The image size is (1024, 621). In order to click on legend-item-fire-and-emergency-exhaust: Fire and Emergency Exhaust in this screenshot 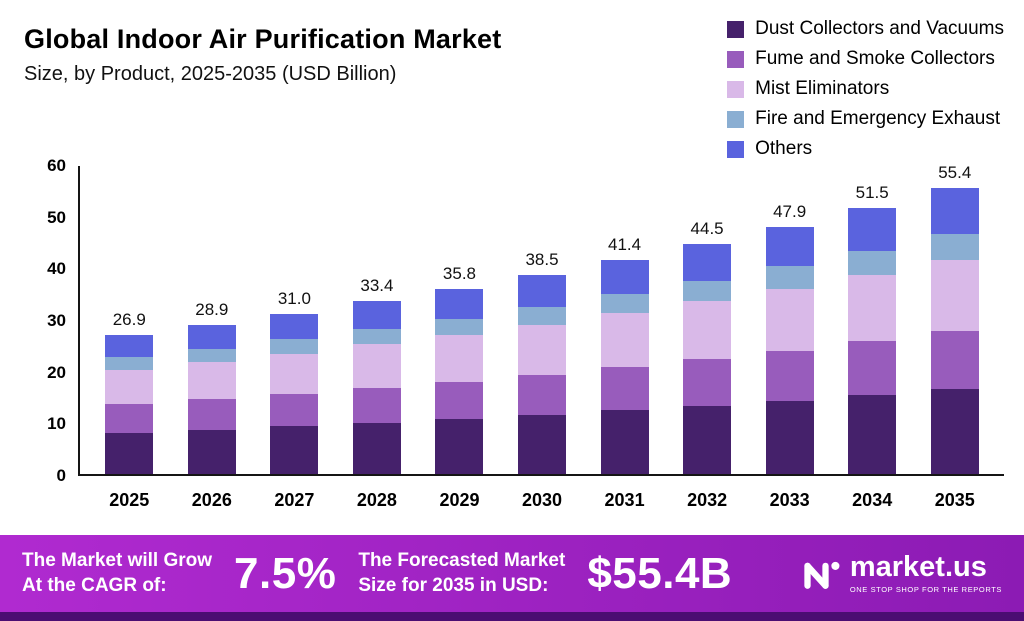, I will do `click(865, 119)`.